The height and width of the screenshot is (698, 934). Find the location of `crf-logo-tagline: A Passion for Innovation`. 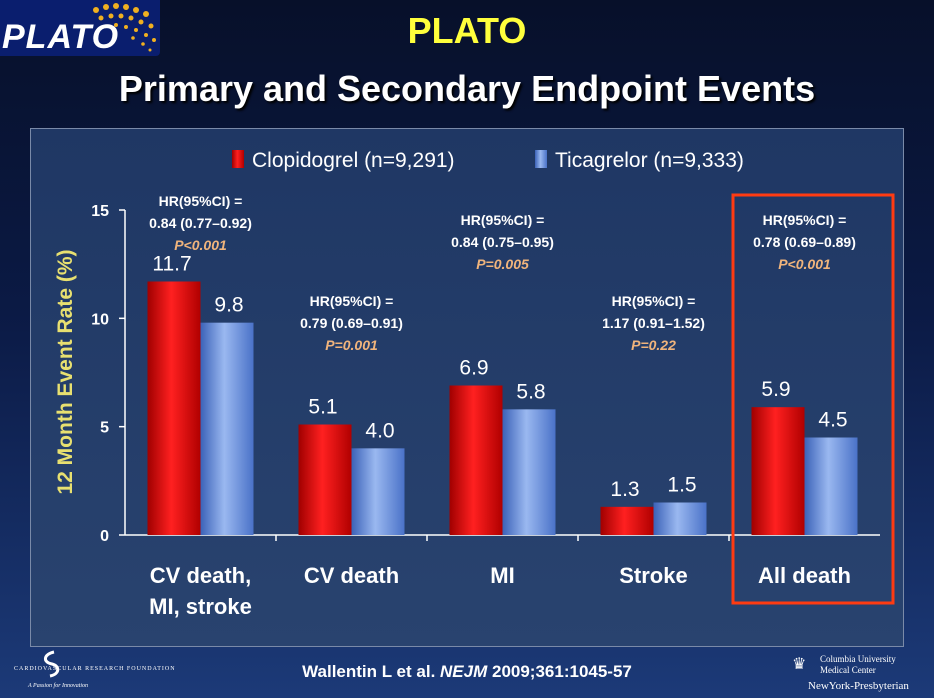

crf-logo-tagline: A Passion for Innovation is located at coordinates (58, 686).